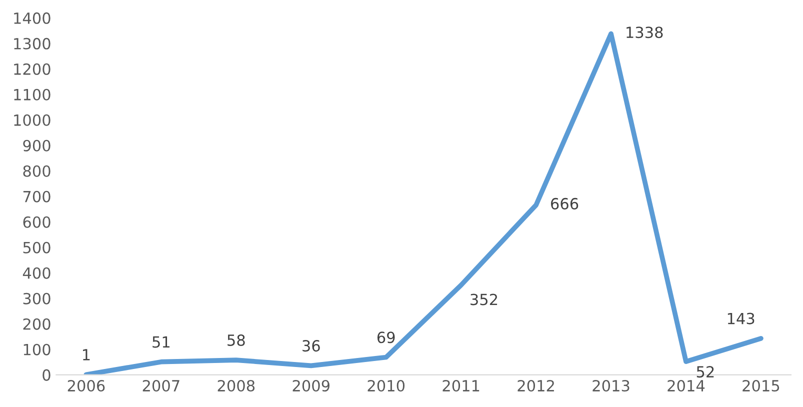  I want to click on x-tick-label: 2007, so click(161, 386).